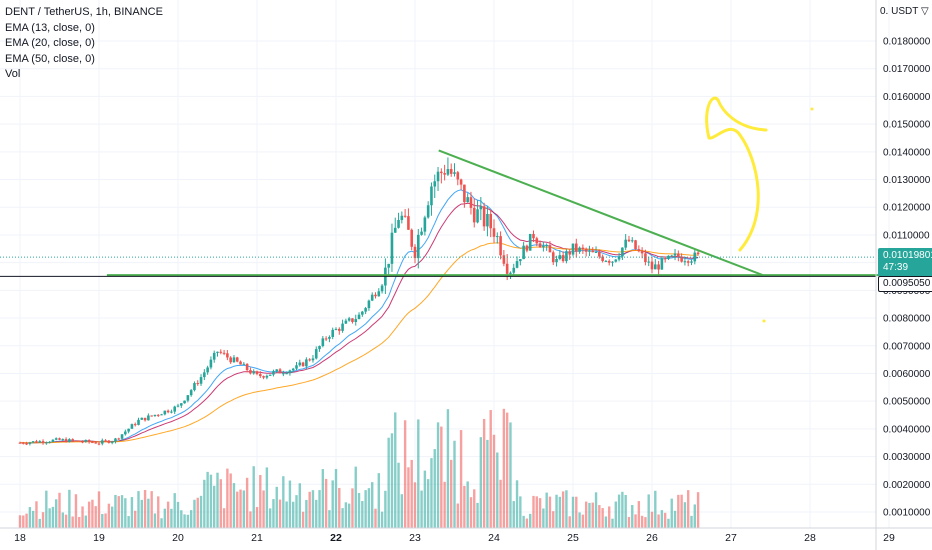  What do you see at coordinates (904, 11) in the screenshot?
I see `currency-selector: 0. USDT ▽` at bounding box center [904, 11].